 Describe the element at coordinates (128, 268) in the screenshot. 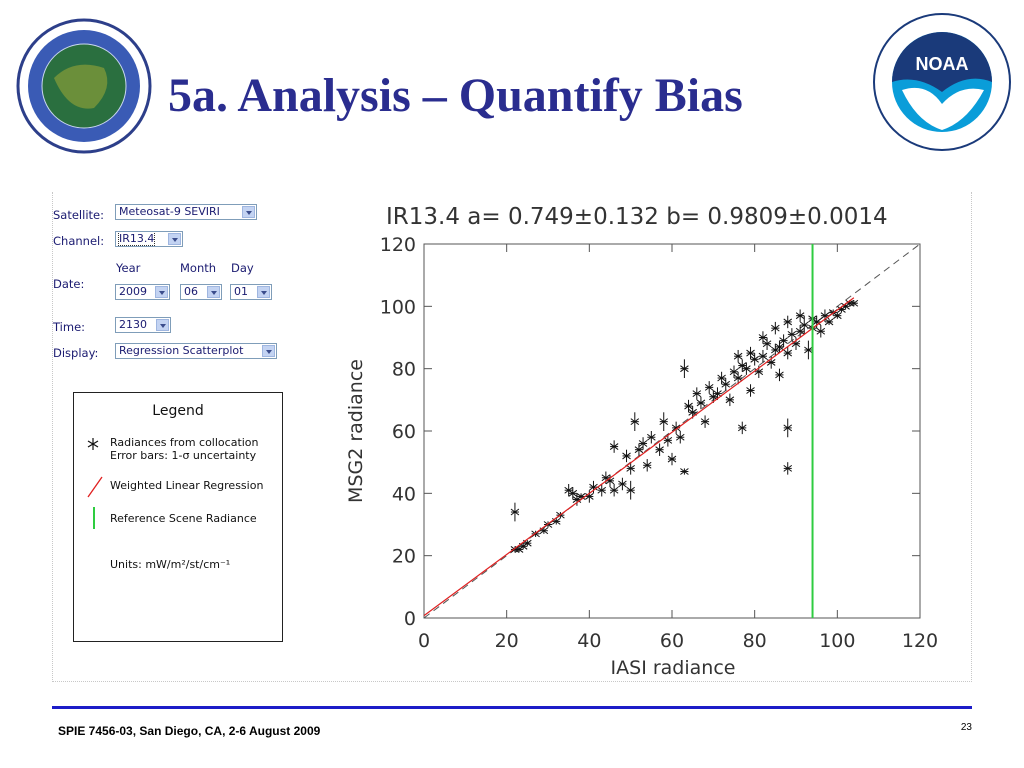

I see `year-label: Year` at that location.